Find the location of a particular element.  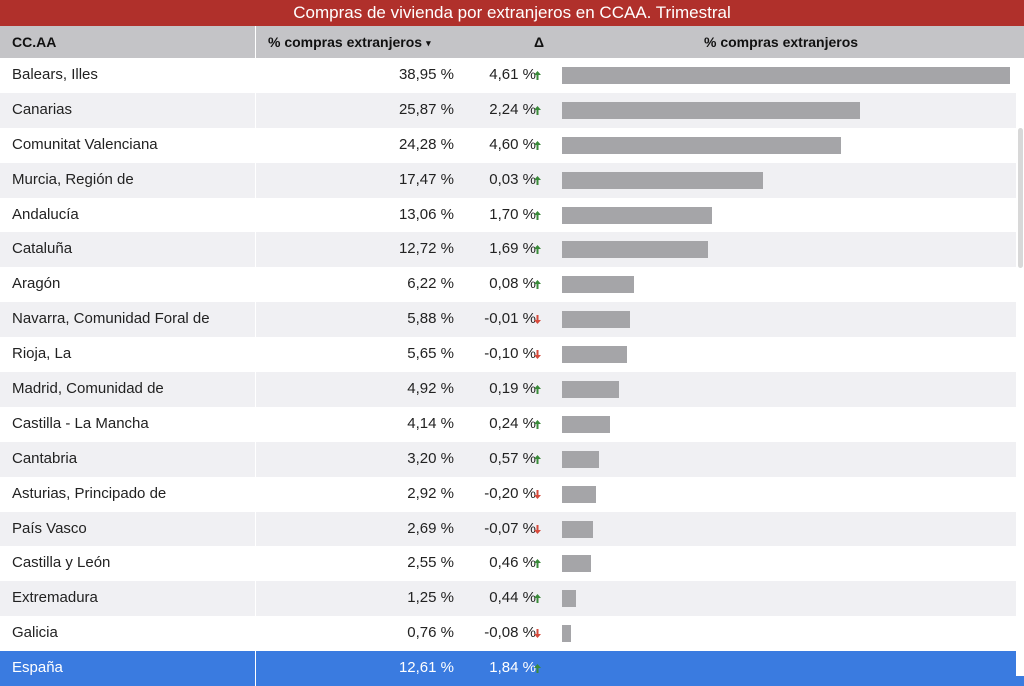

delta-value: 4,61 % is located at coordinates (512, 74).